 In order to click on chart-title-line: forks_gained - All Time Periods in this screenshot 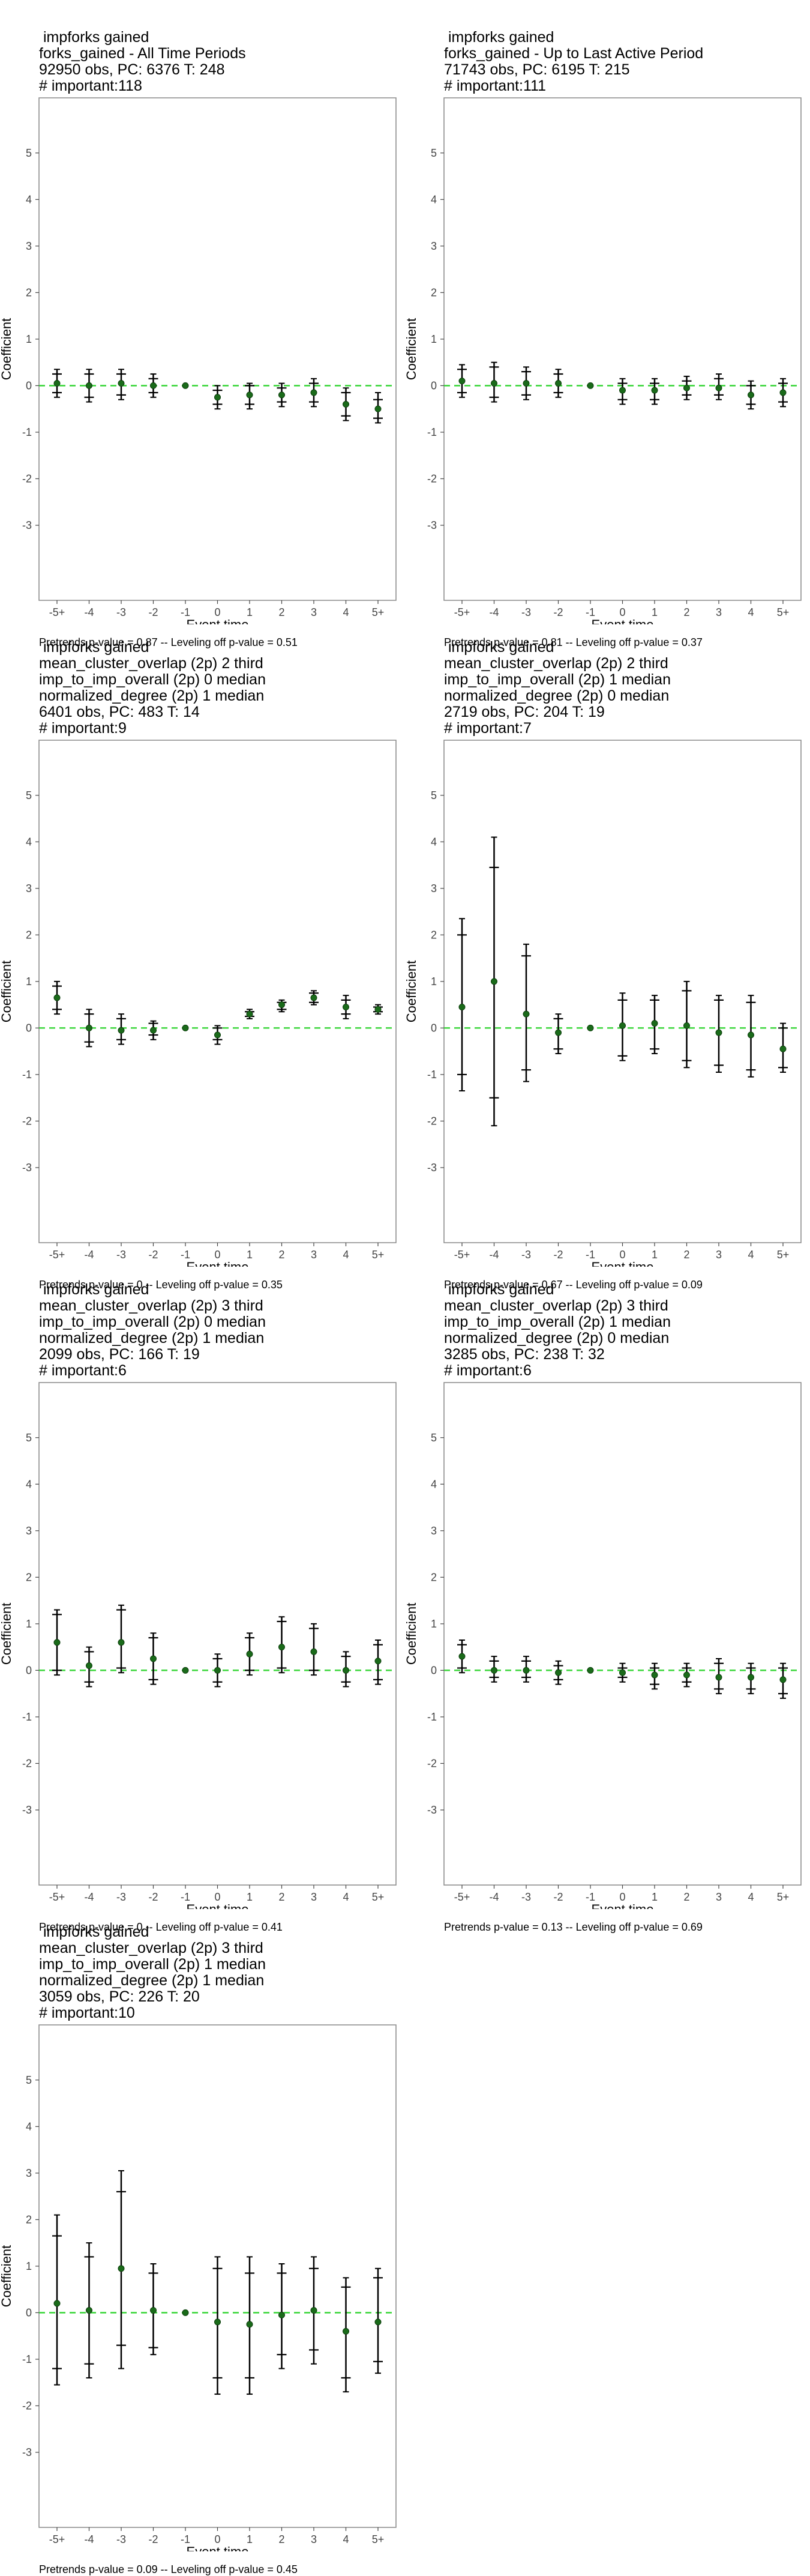, I will do `click(142, 53)`.